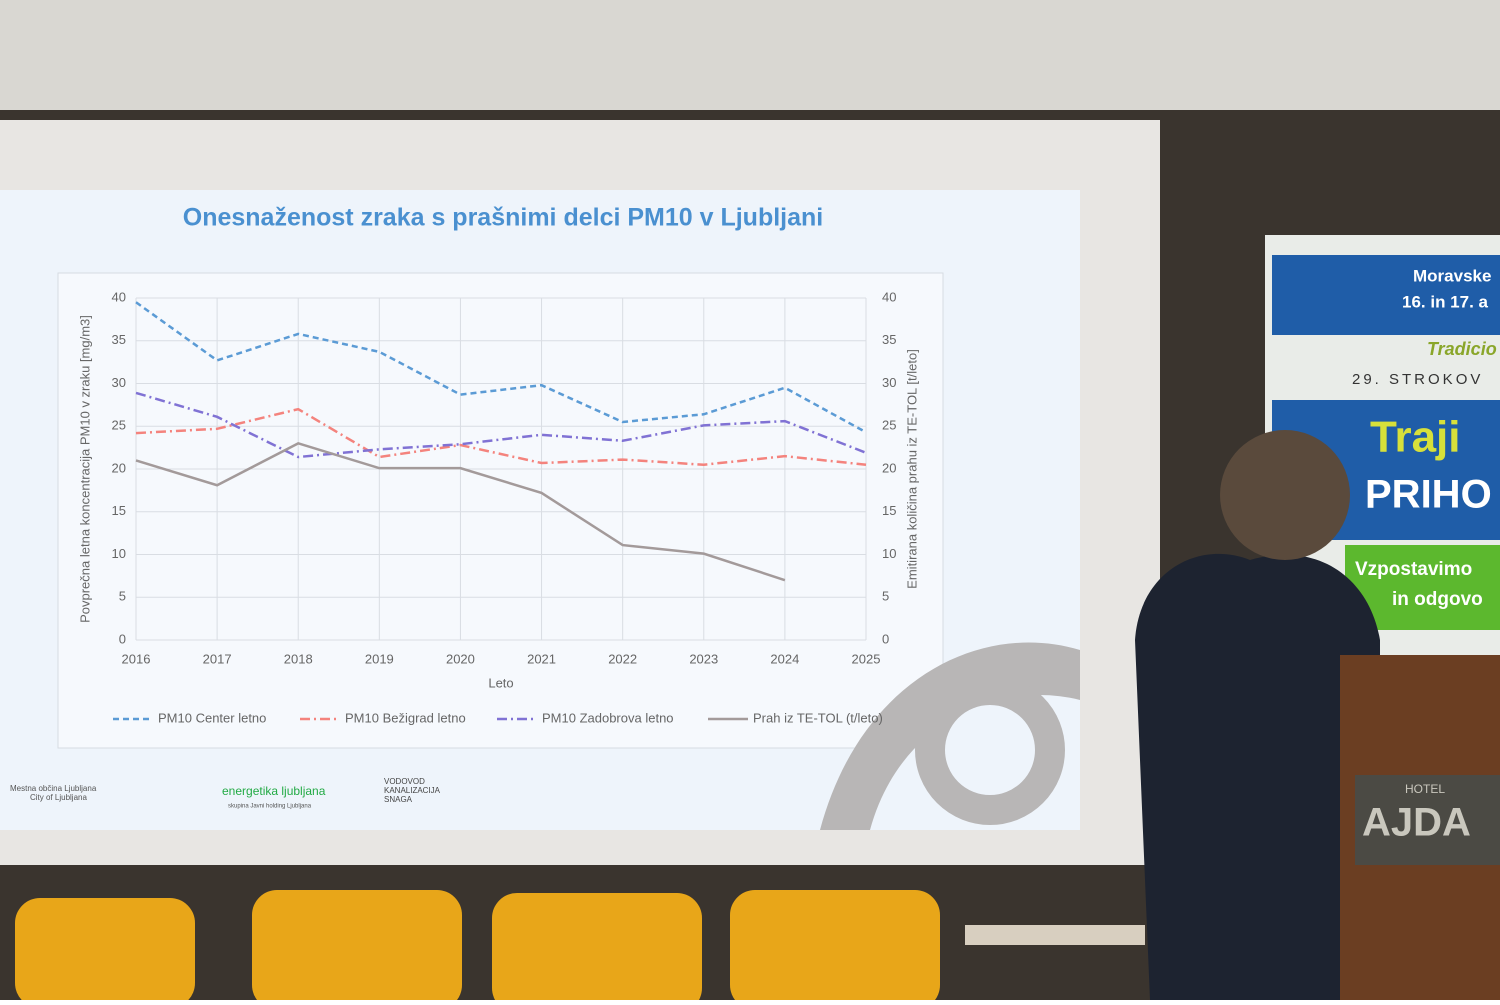  Describe the element at coordinates (58, 797) in the screenshot. I see `logo-text: City of Ljubljana` at that location.